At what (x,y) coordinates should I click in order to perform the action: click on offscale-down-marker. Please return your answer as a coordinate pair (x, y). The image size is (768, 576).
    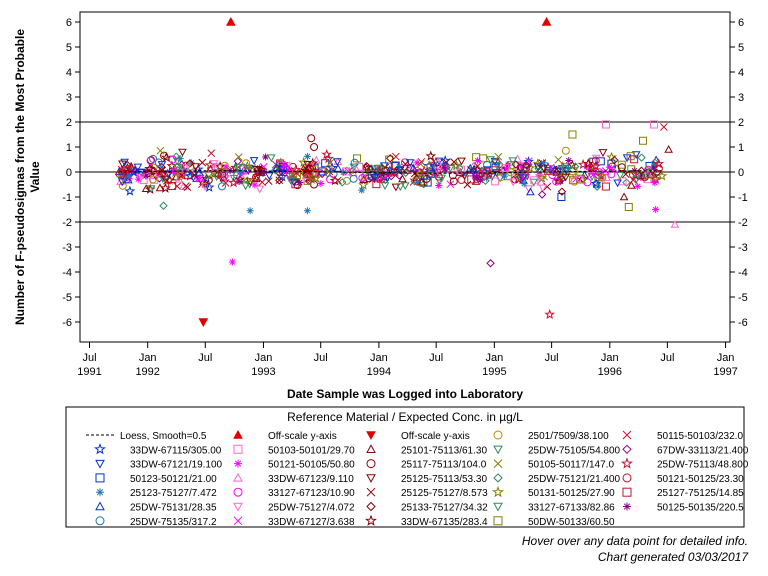
    Looking at the image, I should click on (203, 323).